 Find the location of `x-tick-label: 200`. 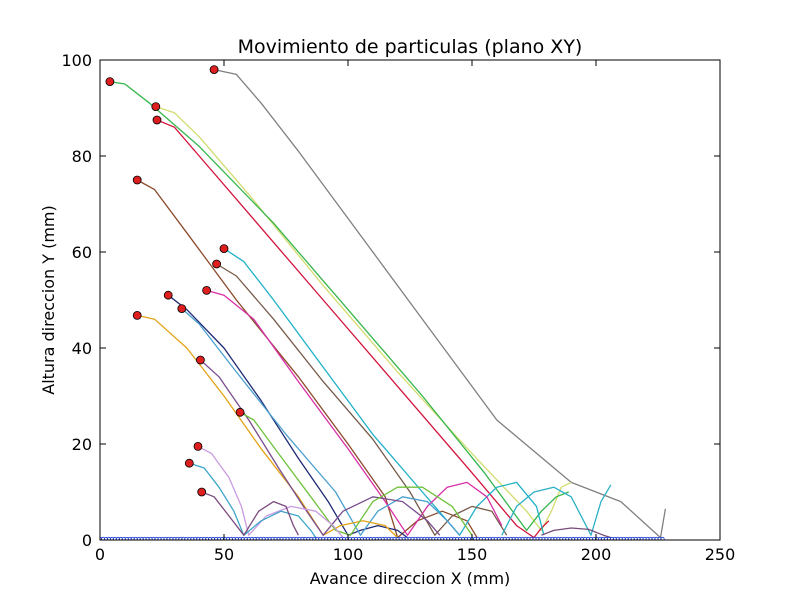

x-tick-label: 200 is located at coordinates (596, 554).